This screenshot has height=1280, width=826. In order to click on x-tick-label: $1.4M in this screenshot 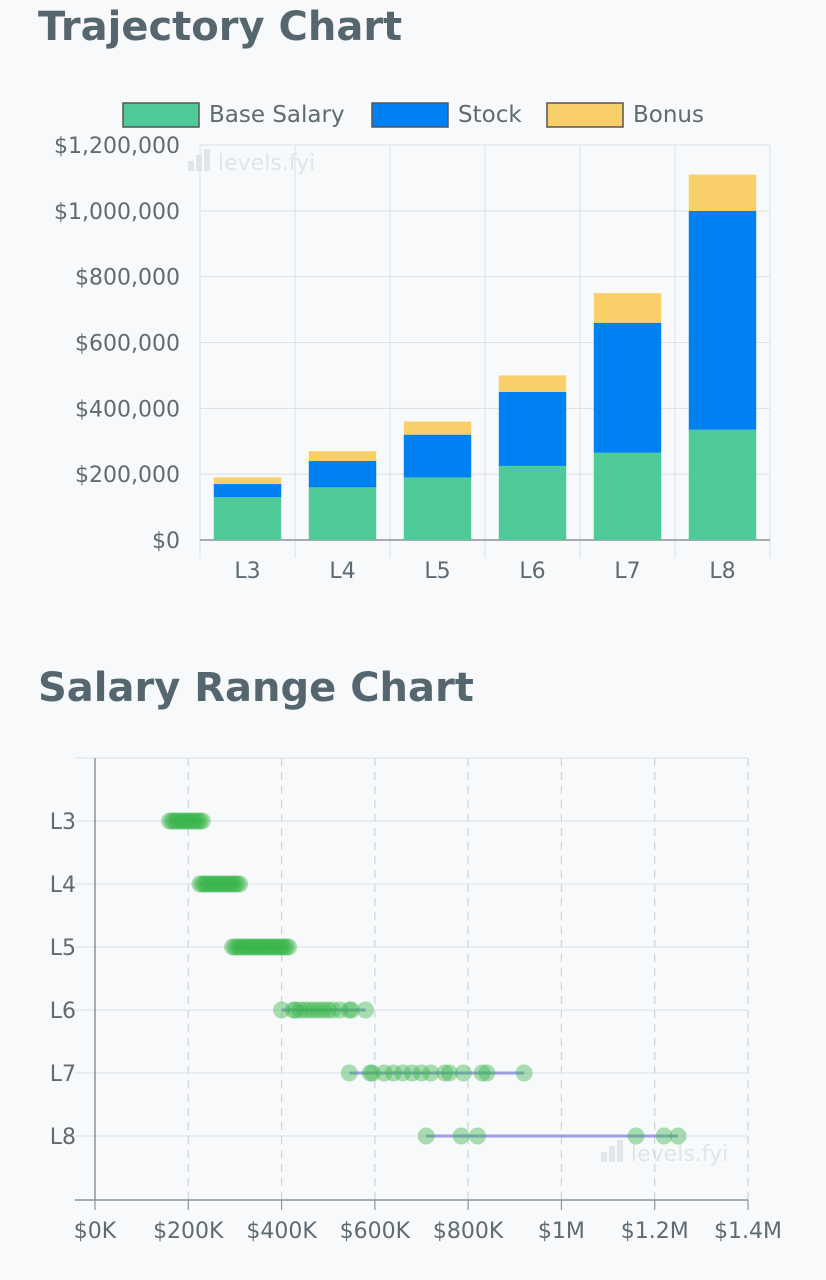, I will do `click(748, 1231)`.